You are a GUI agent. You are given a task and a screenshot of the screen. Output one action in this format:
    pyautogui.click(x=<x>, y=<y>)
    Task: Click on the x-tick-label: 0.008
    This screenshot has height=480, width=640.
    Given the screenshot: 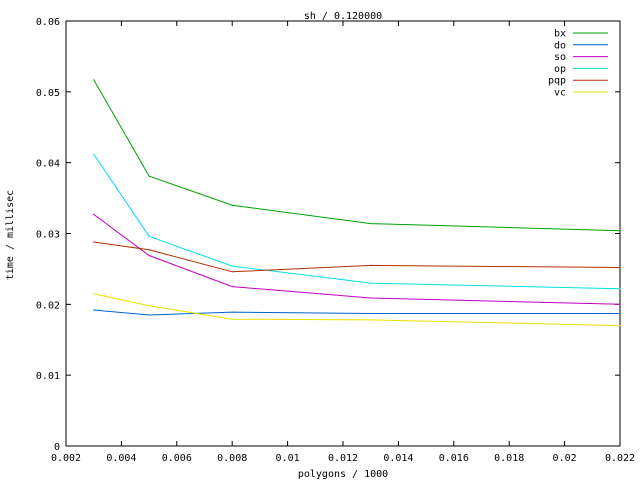 What is the action you would take?
    pyautogui.click(x=232, y=458)
    